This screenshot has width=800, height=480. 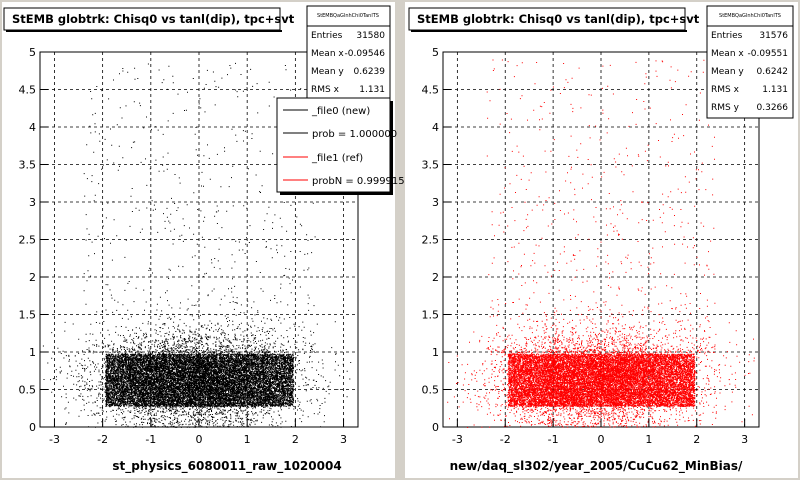 What do you see at coordinates (295, 439) in the screenshot?
I see `left-x-tick-label: 2` at bounding box center [295, 439].